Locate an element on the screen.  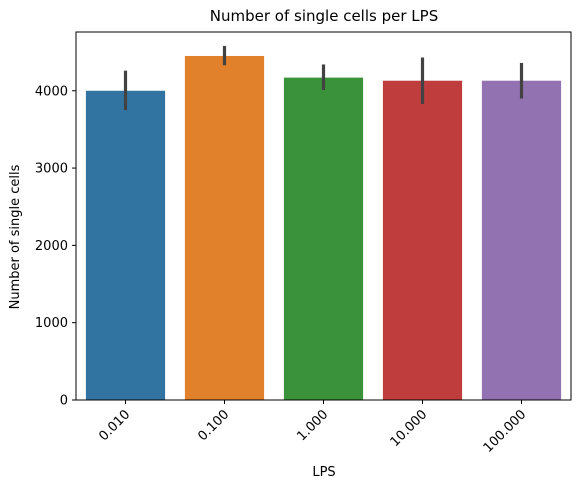
y-axis: 0 1000 2000 3000 4000 is located at coordinates (55, 246).